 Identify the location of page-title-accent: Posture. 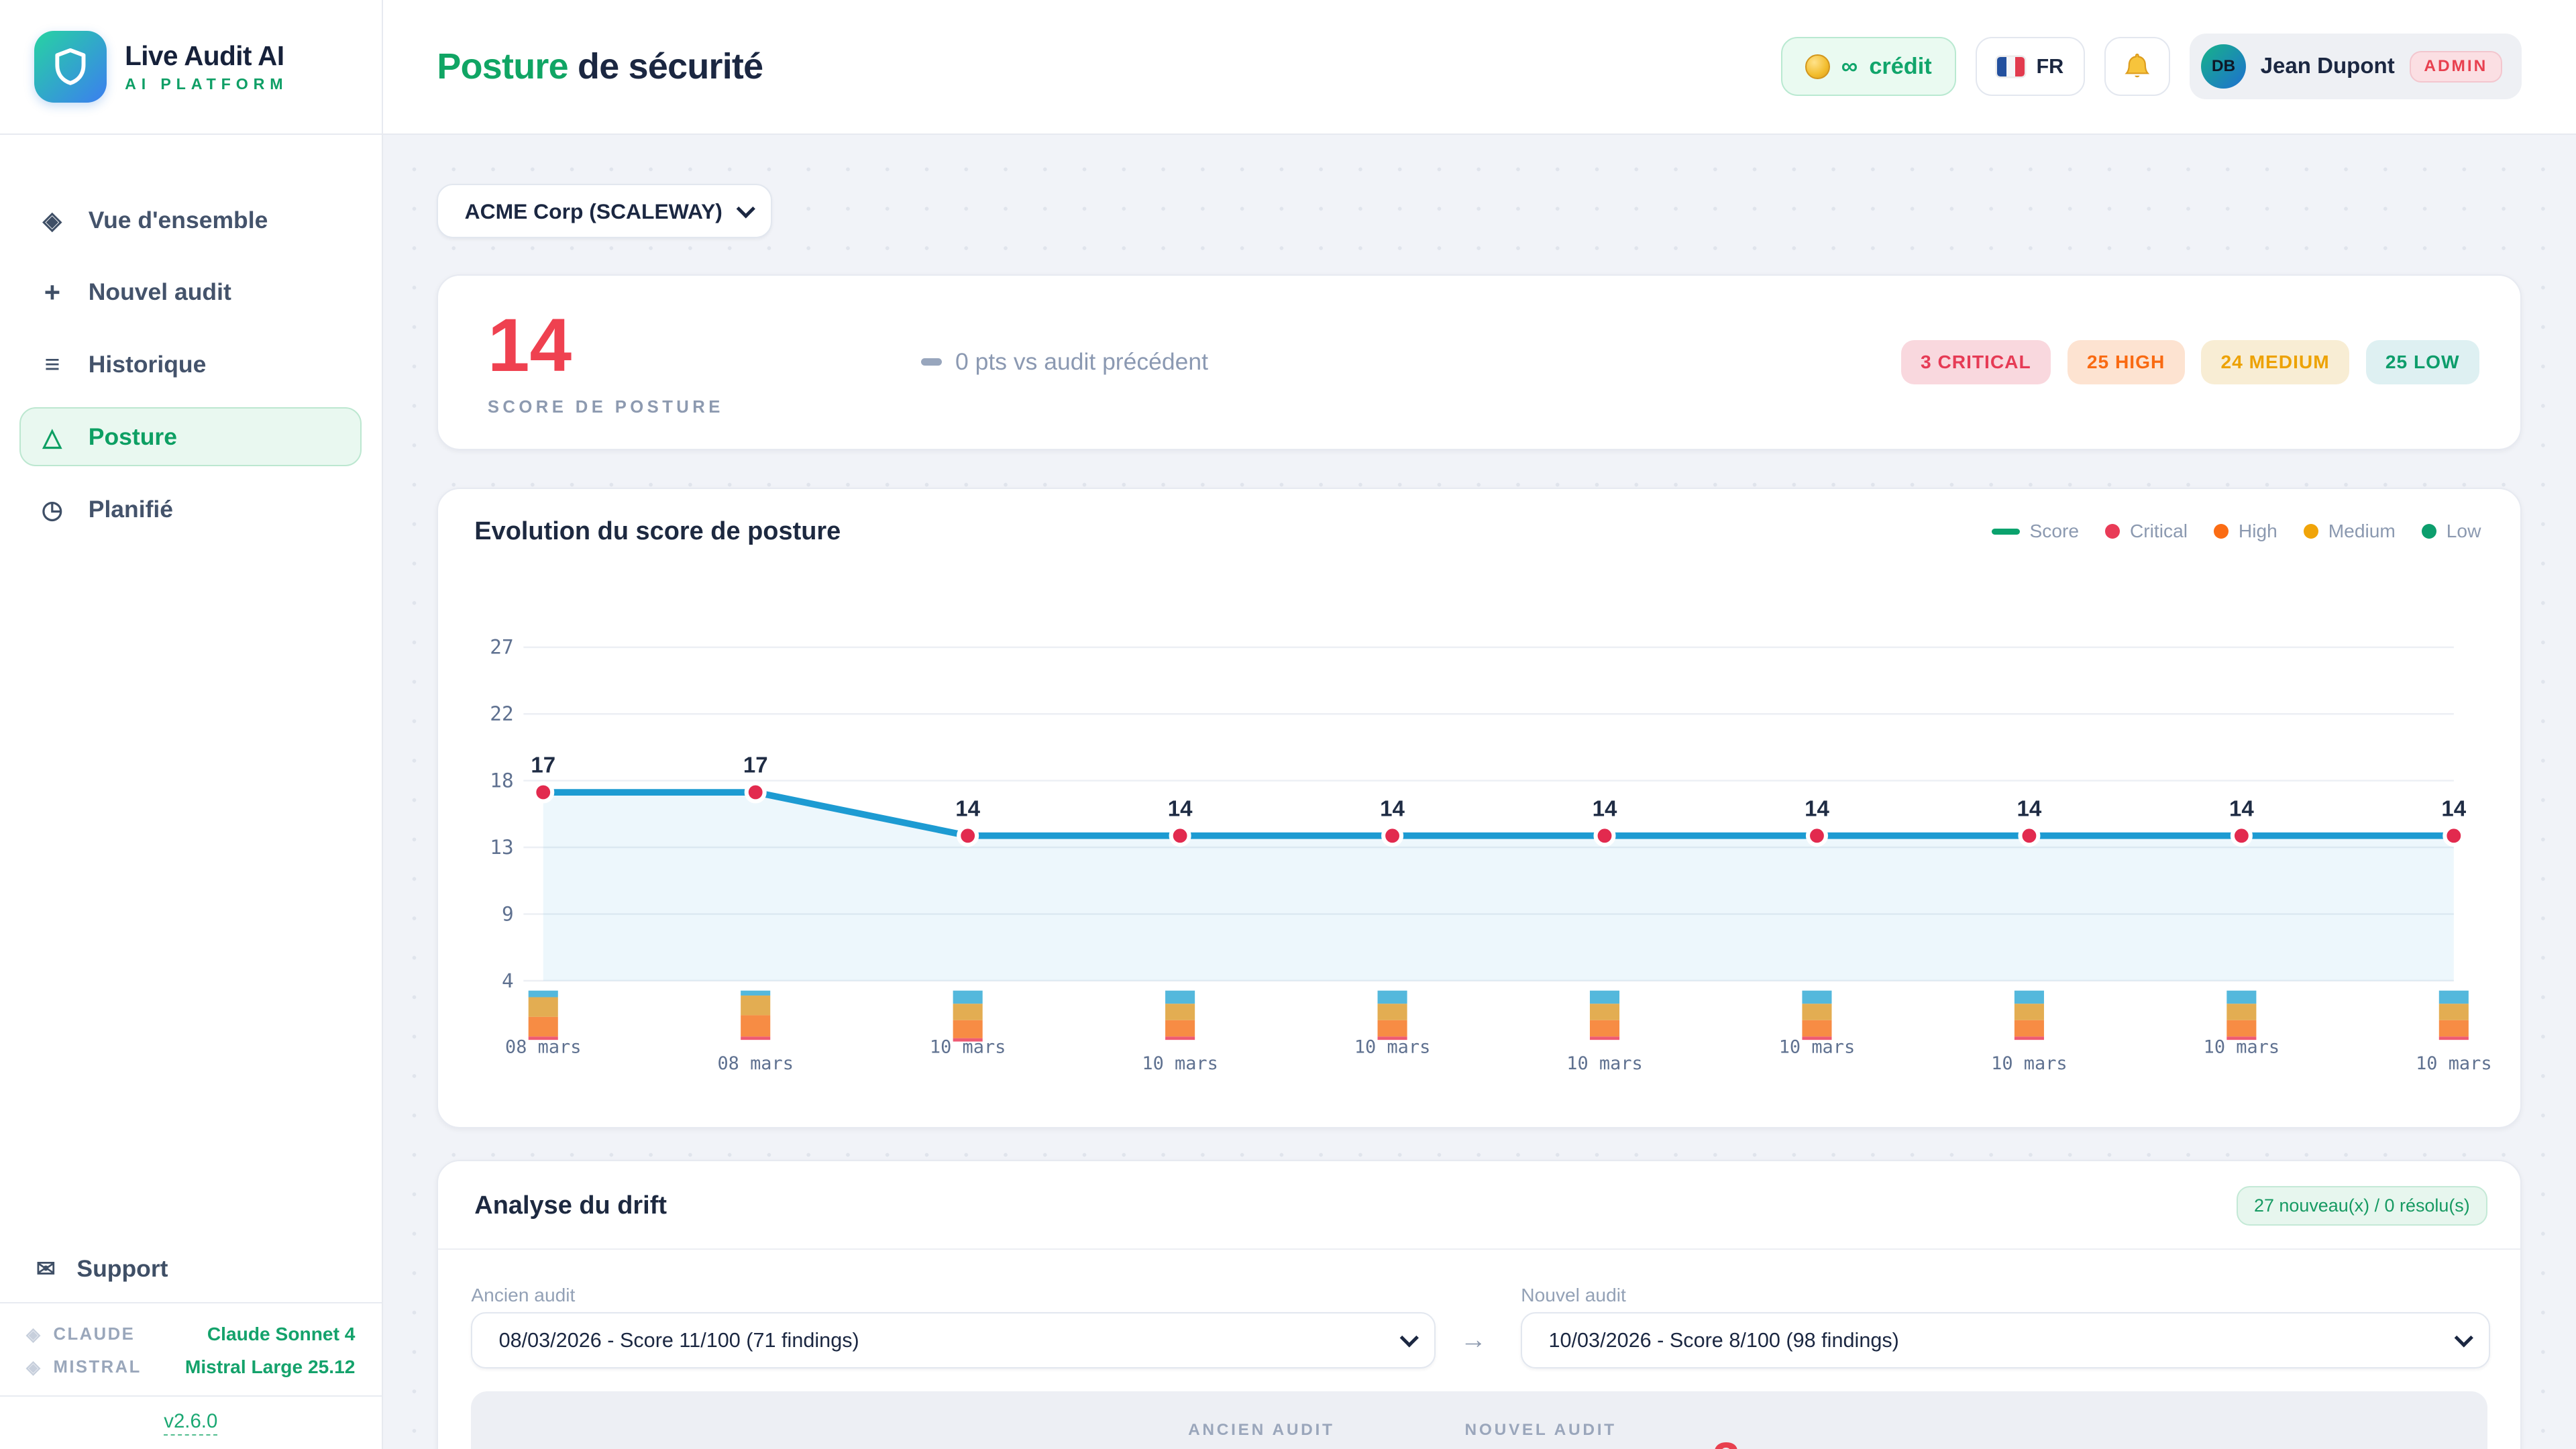
(502, 66).